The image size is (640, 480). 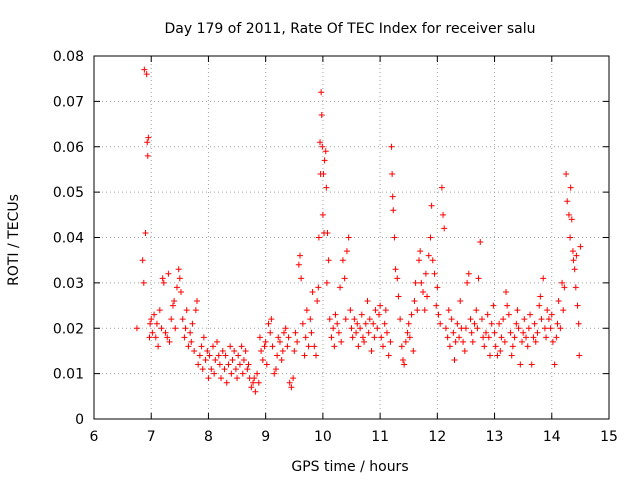 What do you see at coordinates (68, 375) in the screenshot?
I see `y-tick-label: 0.01` at bounding box center [68, 375].